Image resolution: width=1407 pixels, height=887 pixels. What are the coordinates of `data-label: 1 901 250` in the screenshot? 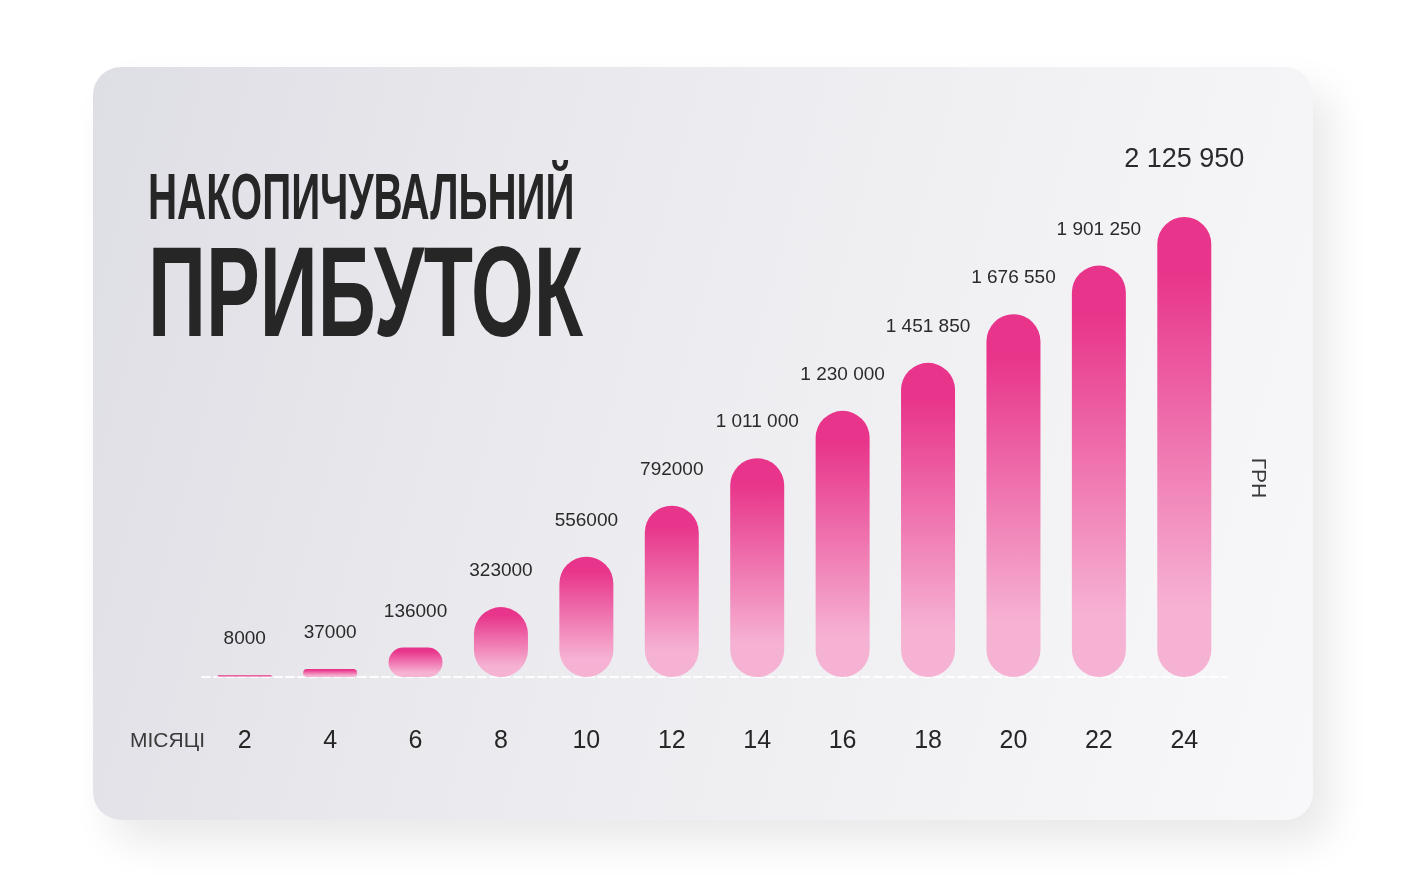 It's located at (1099, 228).